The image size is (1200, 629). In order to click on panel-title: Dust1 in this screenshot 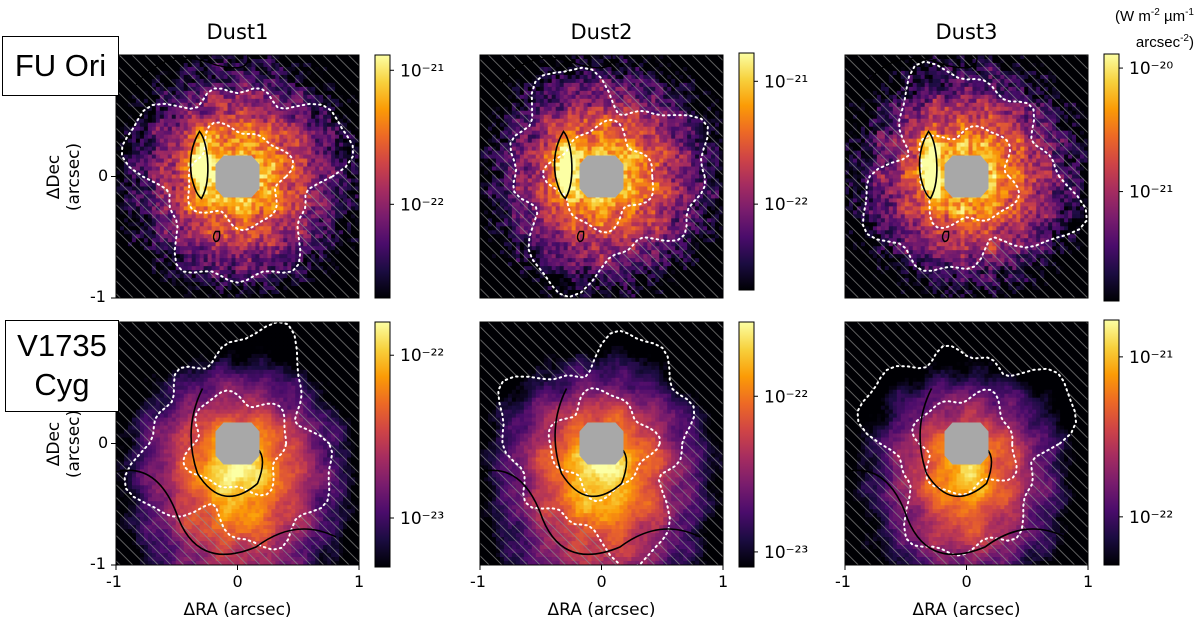, I will do `click(238, 32)`.